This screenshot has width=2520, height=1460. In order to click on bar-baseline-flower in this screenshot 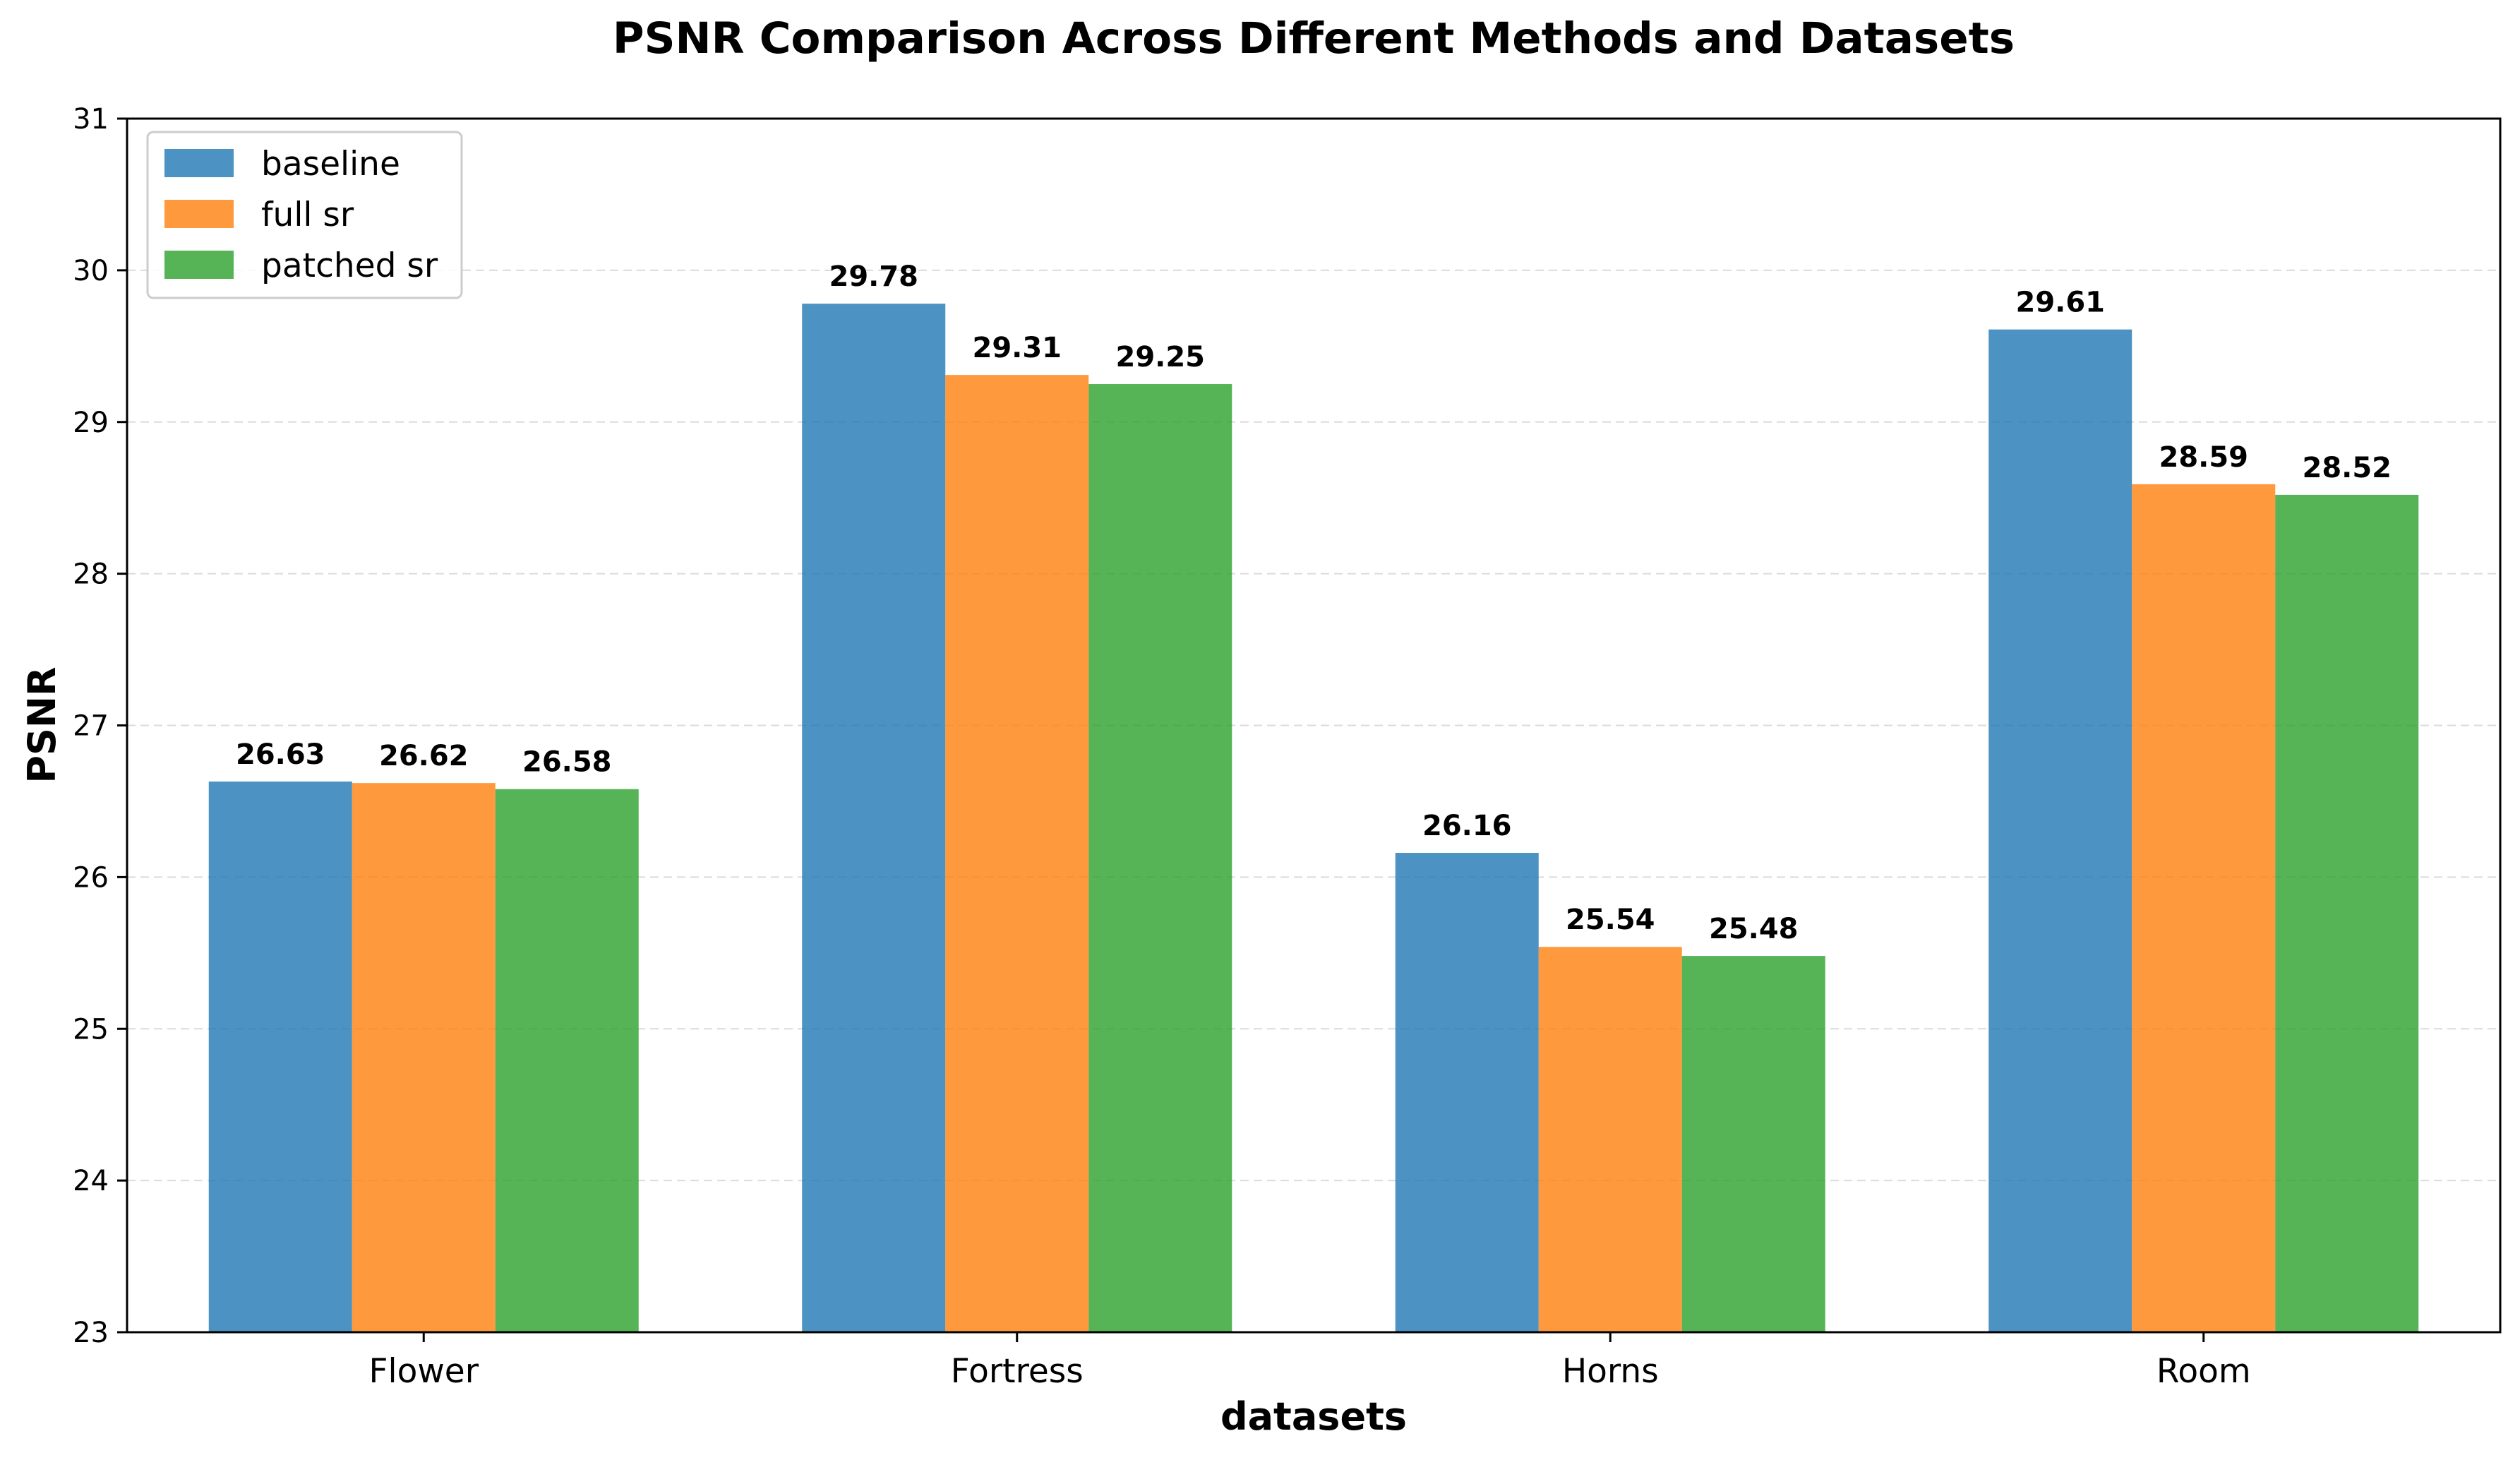, I will do `click(280, 1057)`.